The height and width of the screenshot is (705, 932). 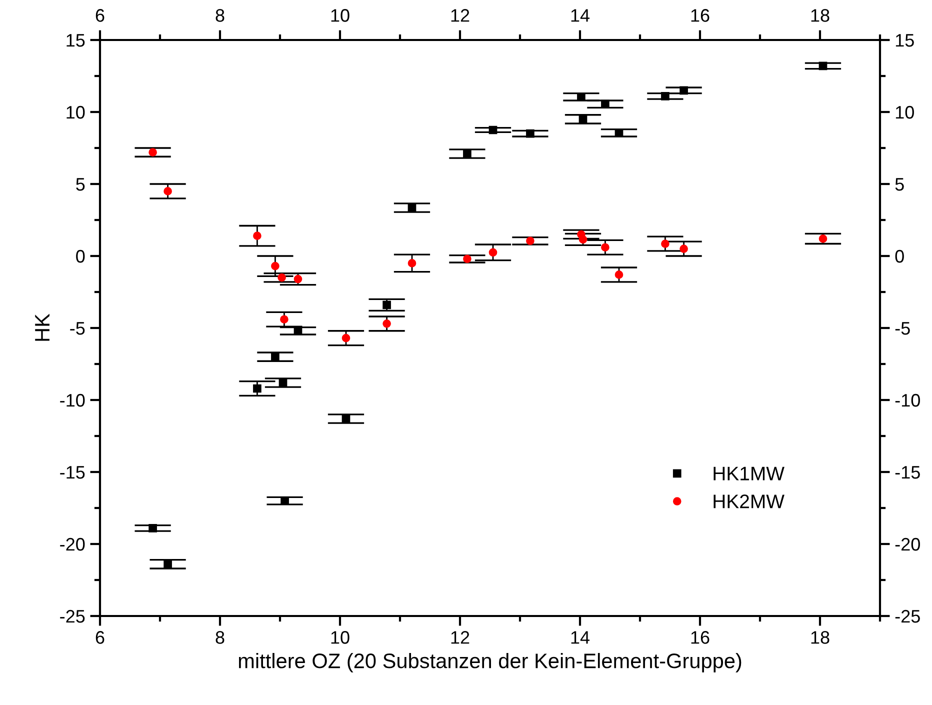 I want to click on x2-tick-label: 12, so click(x=460, y=15).